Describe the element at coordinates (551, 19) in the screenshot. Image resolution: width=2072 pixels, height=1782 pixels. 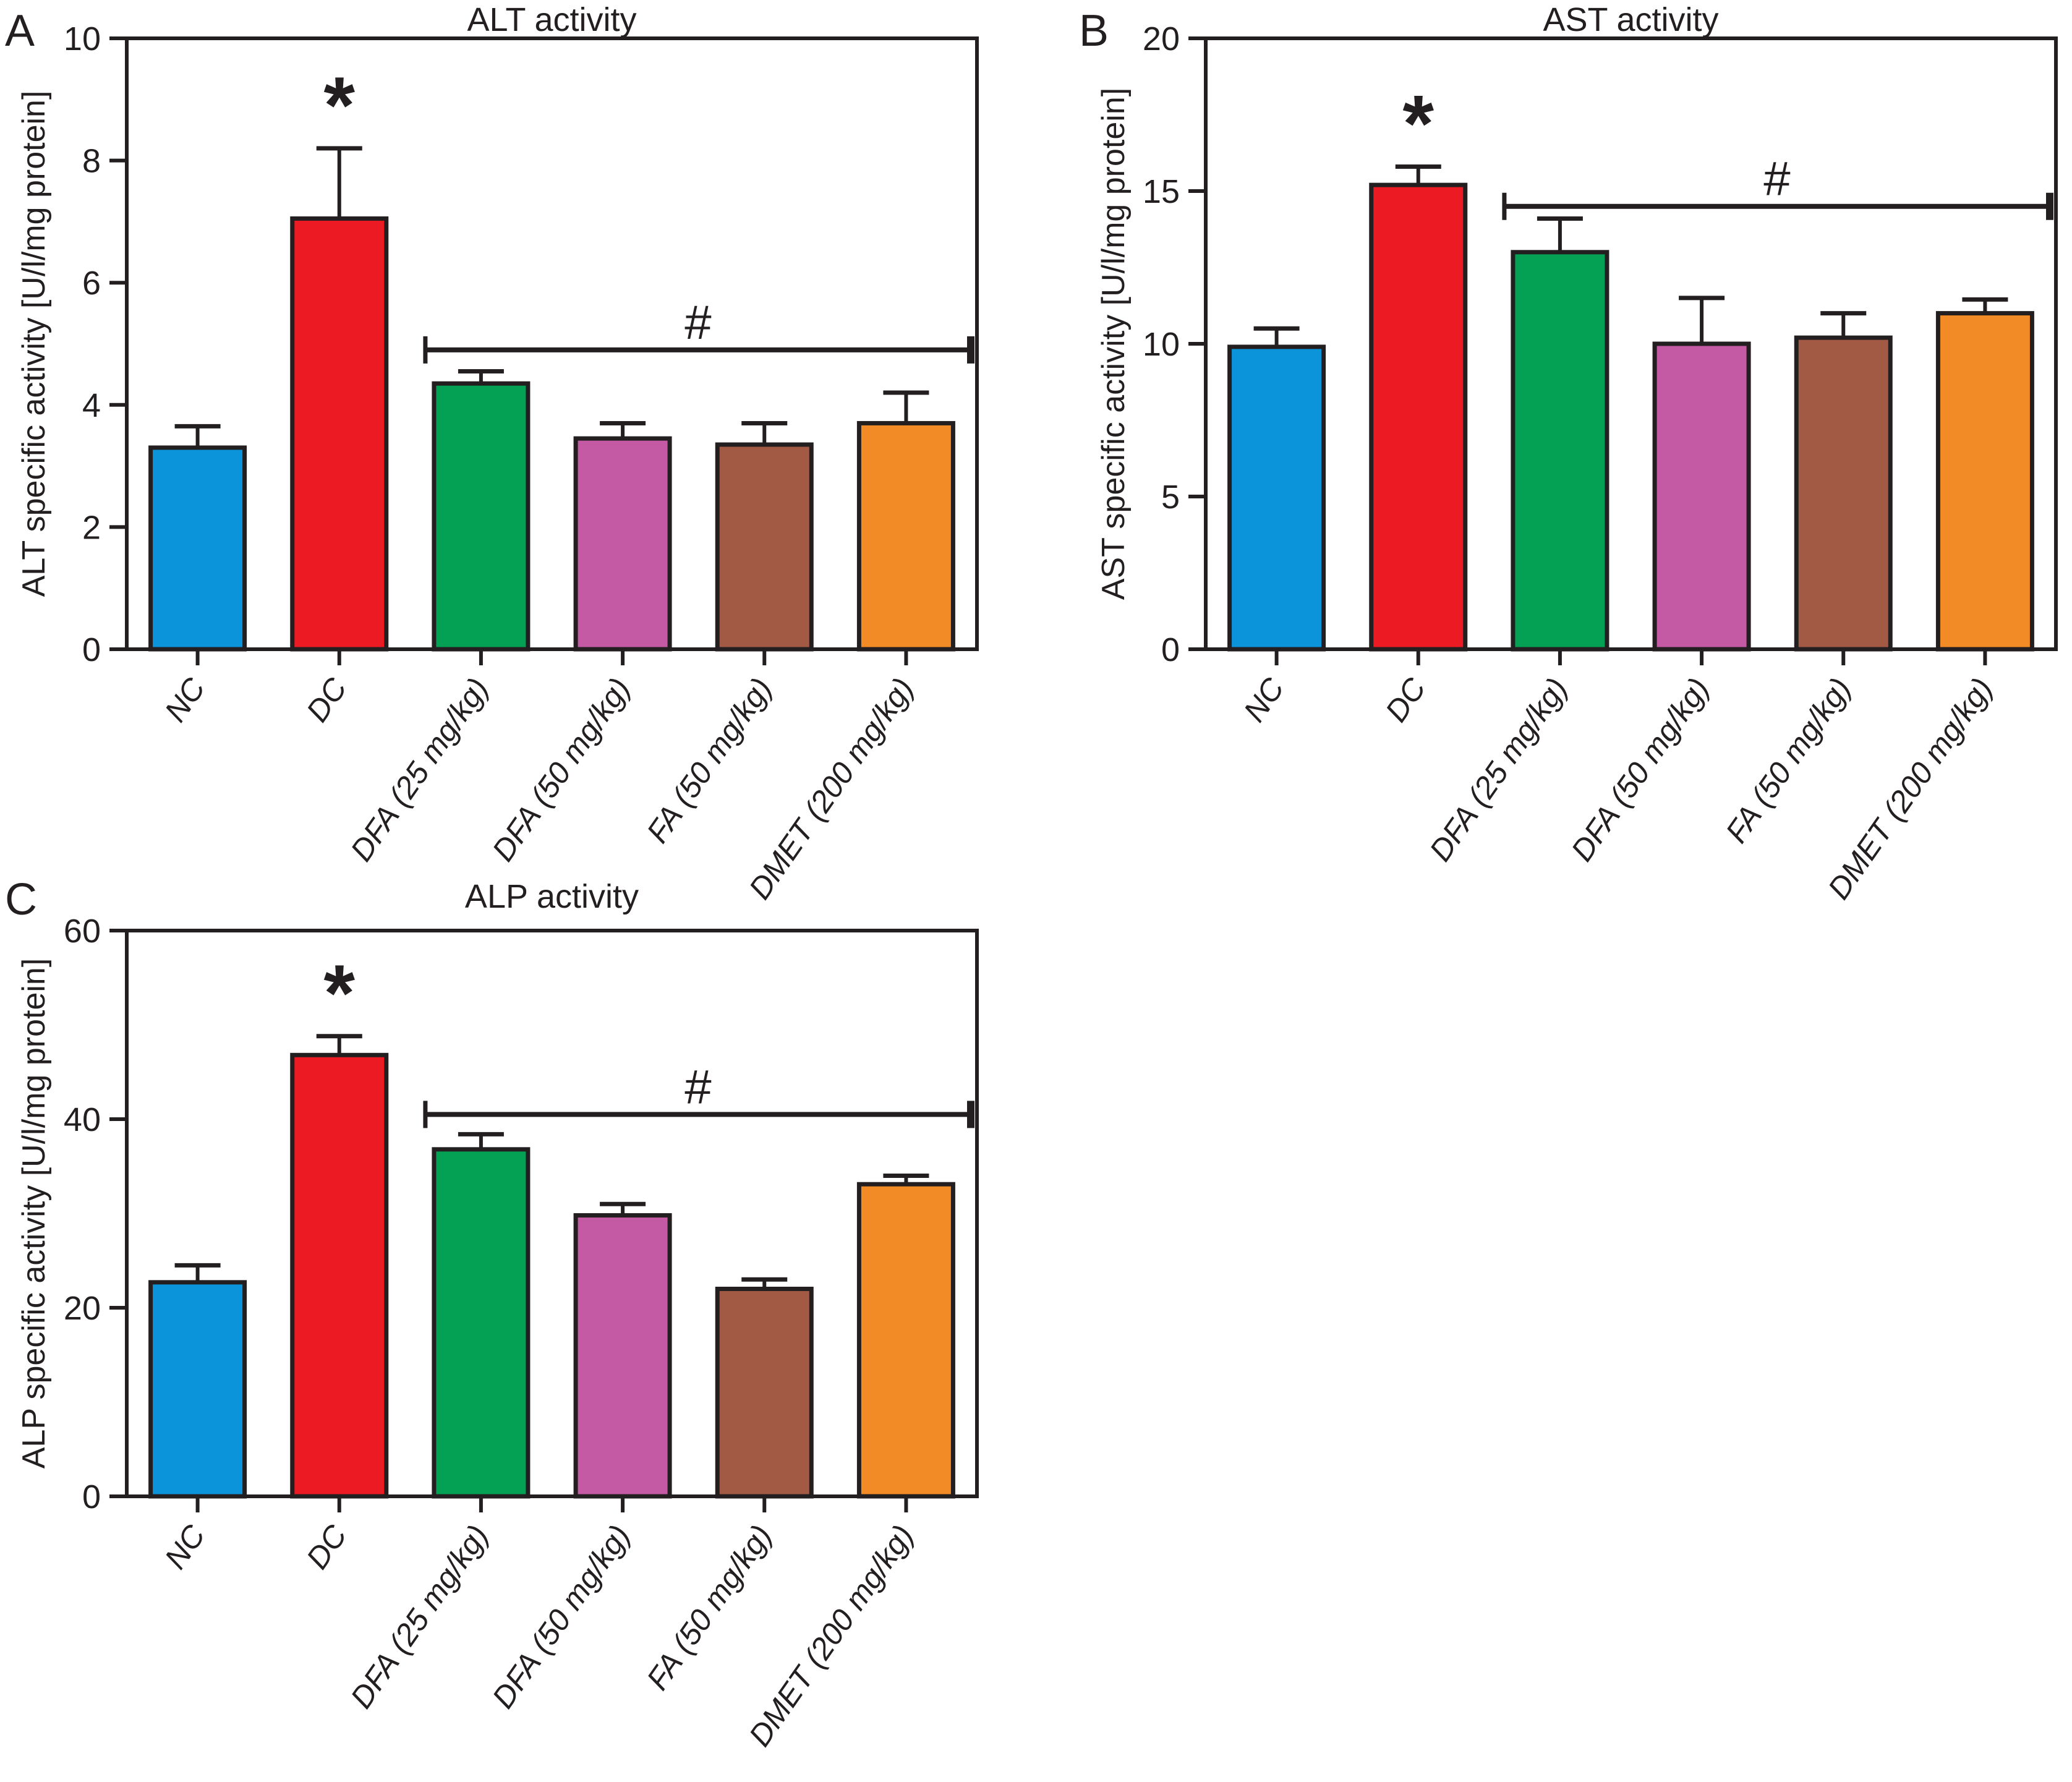
I see `panel-a-title: ALT activity` at that location.